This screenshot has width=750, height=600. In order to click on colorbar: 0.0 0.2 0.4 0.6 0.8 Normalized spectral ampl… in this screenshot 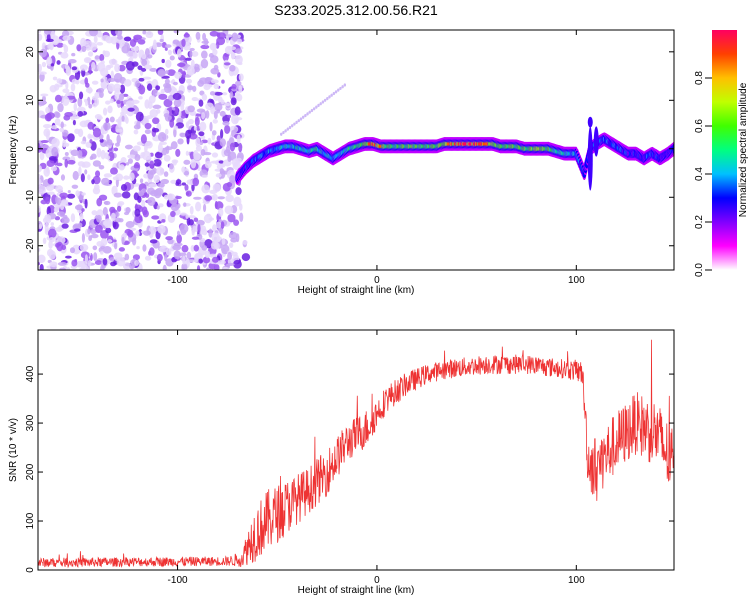, I will do `click(721, 153)`.